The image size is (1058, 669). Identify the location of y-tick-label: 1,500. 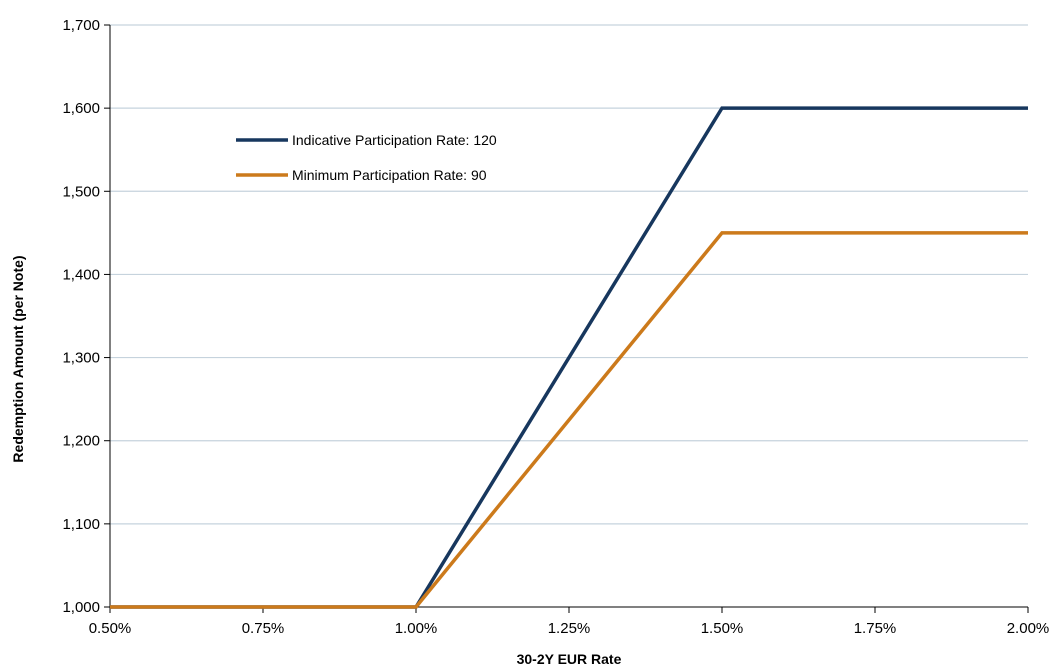
(81, 191).